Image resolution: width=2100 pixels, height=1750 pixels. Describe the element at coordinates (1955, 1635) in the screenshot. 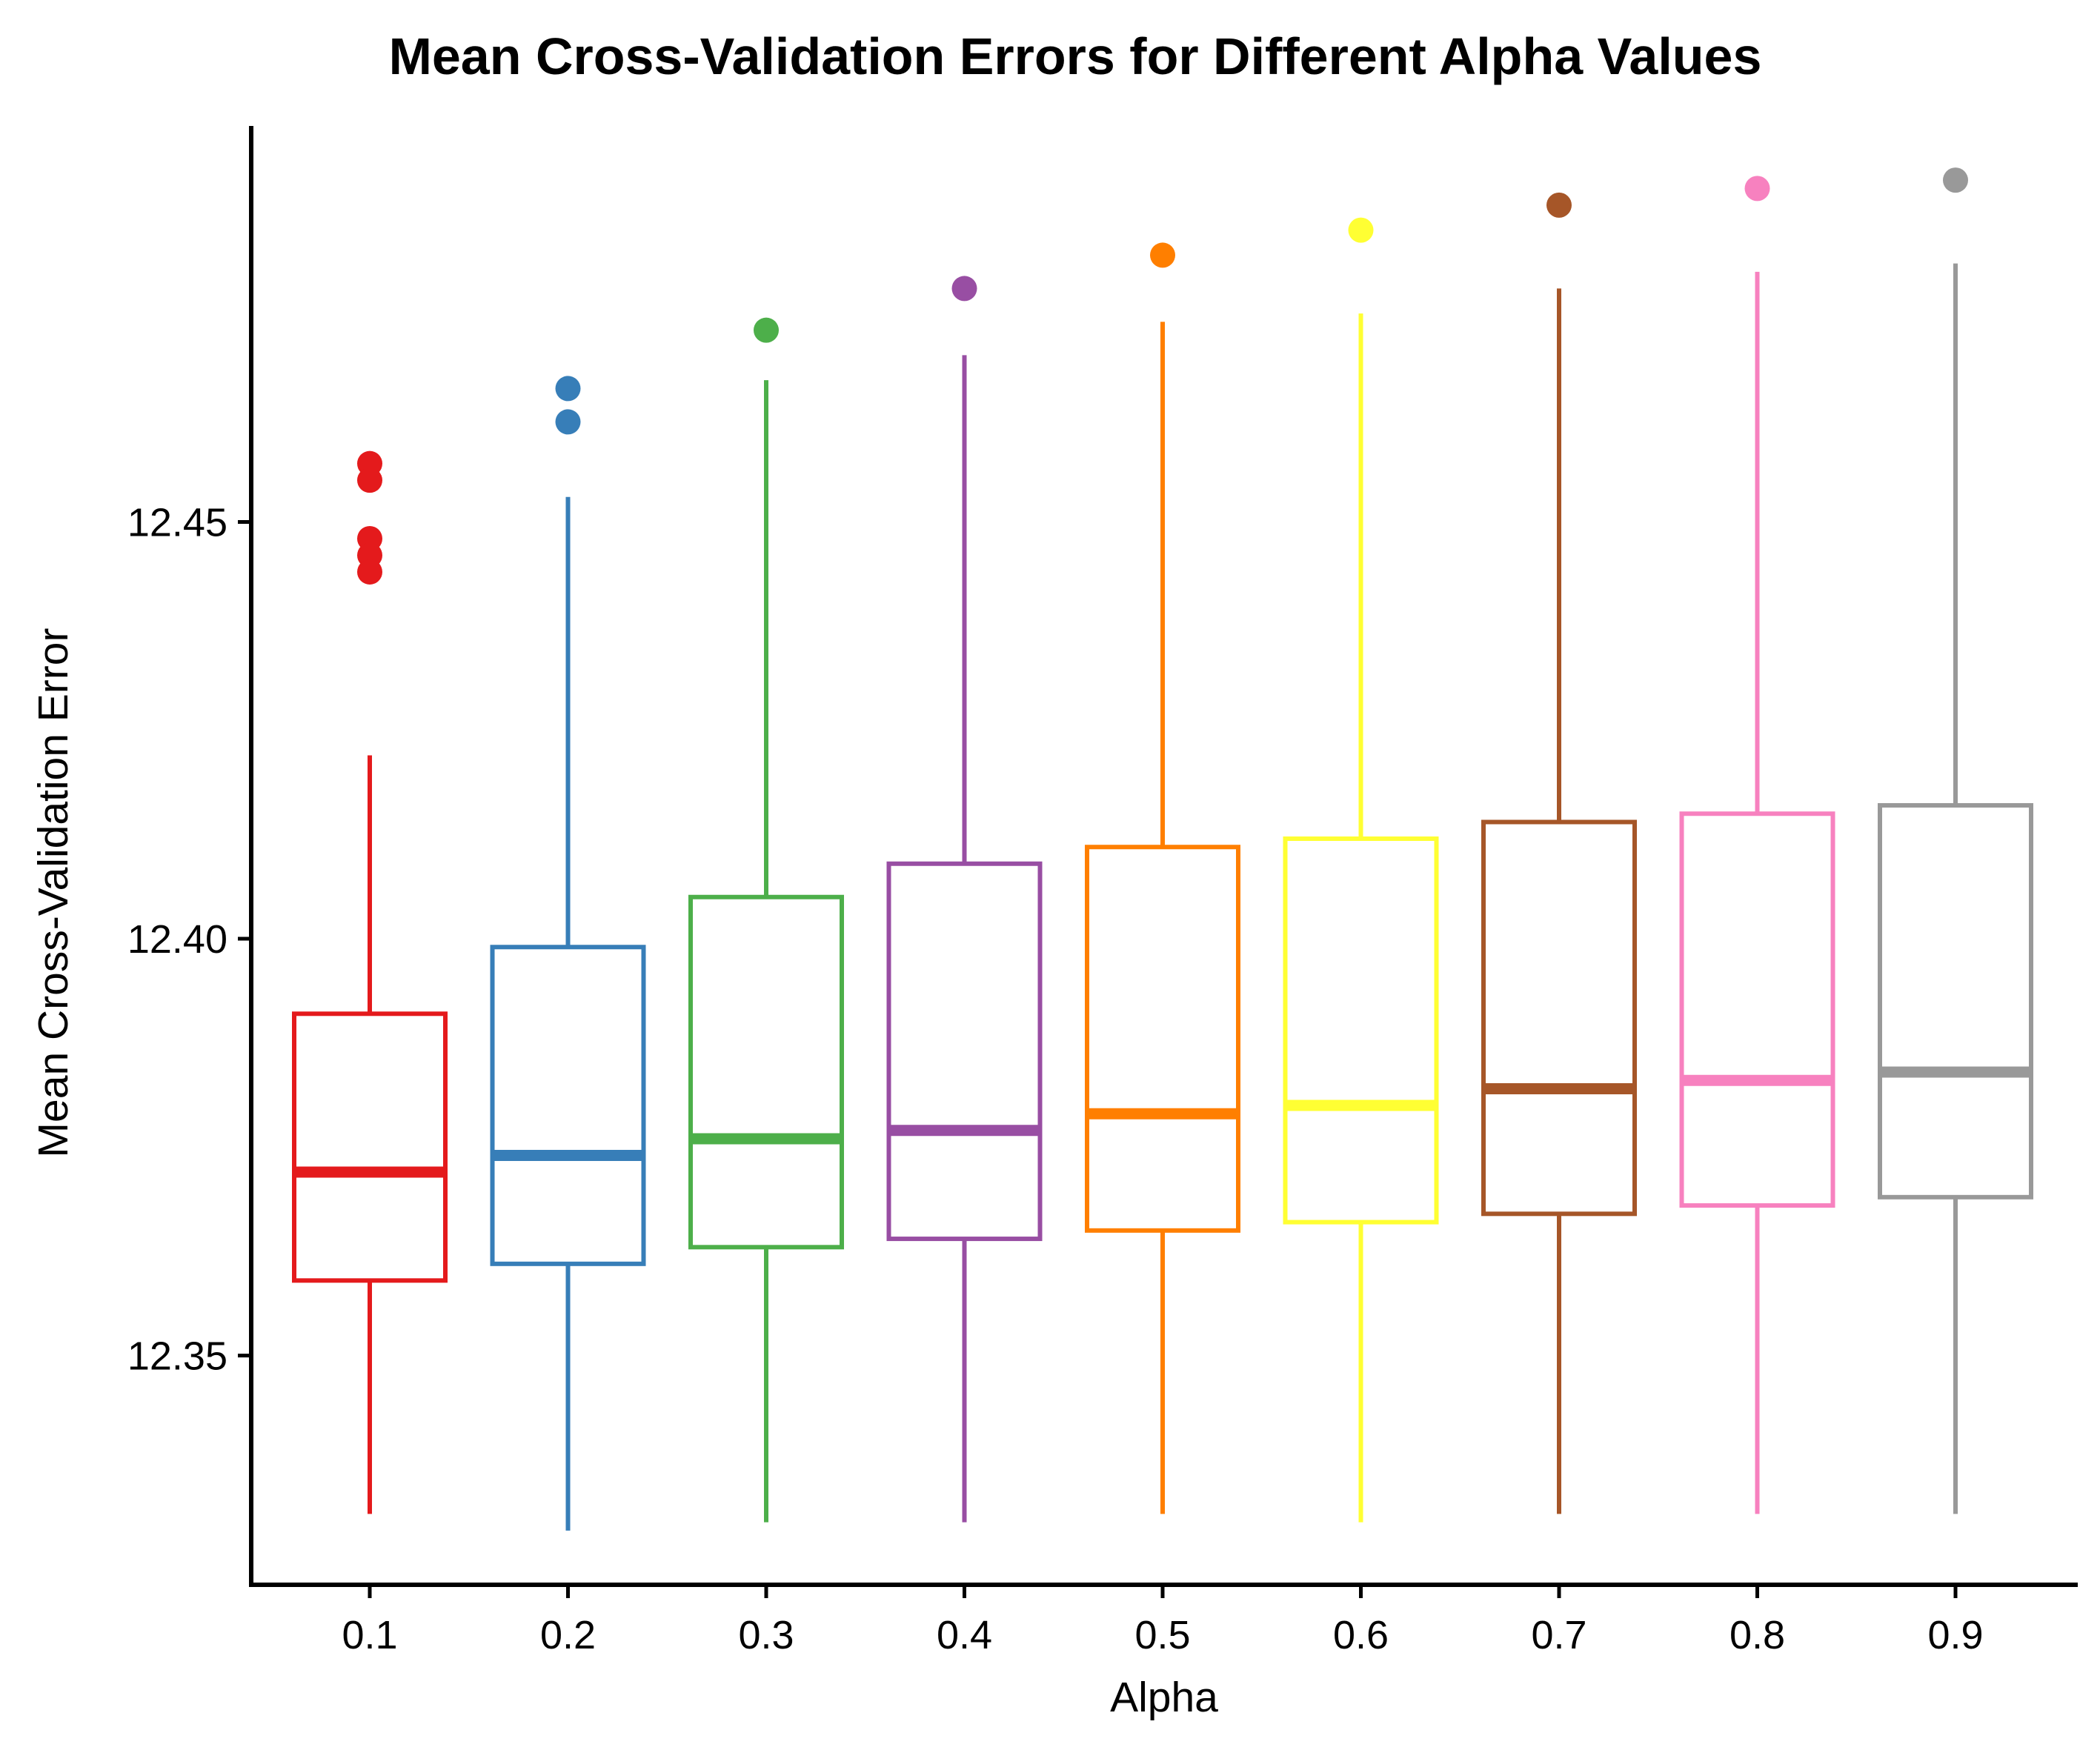

I see `x-tick-label: 0.9` at that location.